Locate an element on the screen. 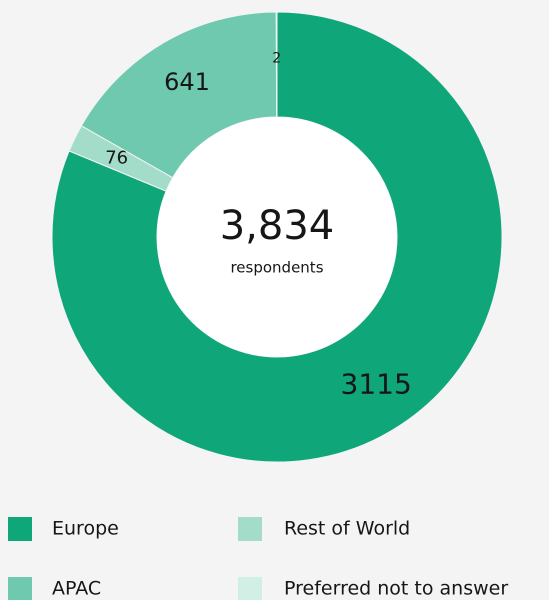  total-value: 3,834 is located at coordinates (277, 226).